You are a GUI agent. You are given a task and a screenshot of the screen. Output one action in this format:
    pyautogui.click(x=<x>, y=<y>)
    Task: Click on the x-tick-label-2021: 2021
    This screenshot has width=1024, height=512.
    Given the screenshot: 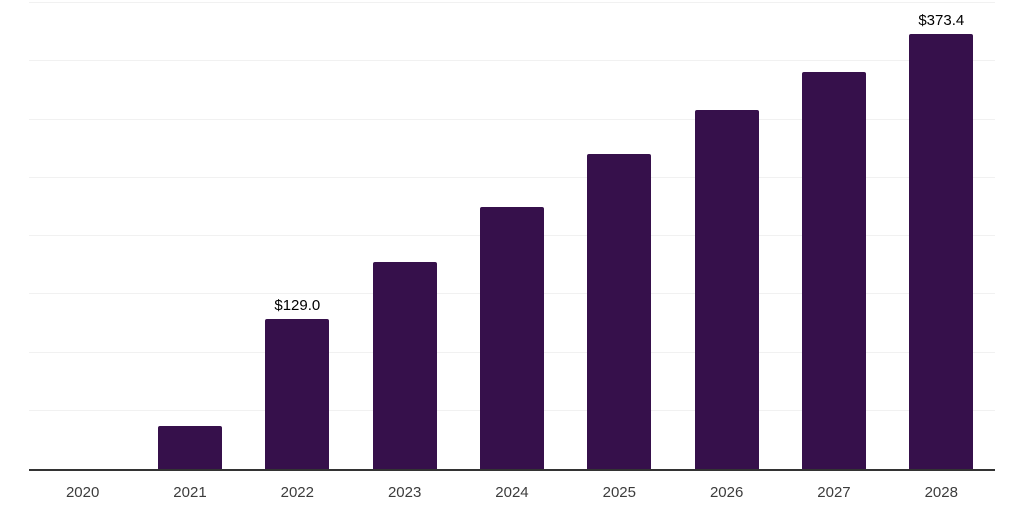 What is the action you would take?
    pyautogui.click(x=190, y=492)
    